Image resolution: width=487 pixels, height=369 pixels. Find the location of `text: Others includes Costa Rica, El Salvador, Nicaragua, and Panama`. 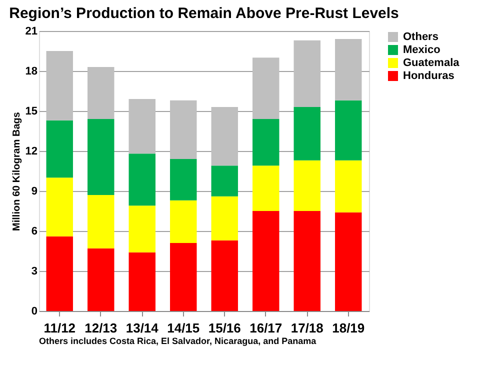

text: Others includes Costa Rica, El Salvador, Nicaragua, and Panama is located at coordinates (178, 341).